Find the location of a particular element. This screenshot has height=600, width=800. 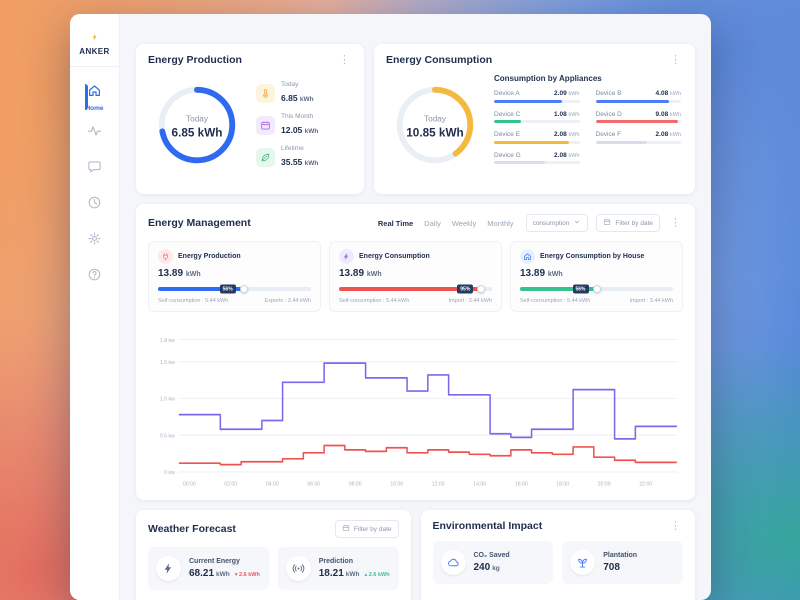

svg-text: 10:00 is located at coordinates (396, 484).